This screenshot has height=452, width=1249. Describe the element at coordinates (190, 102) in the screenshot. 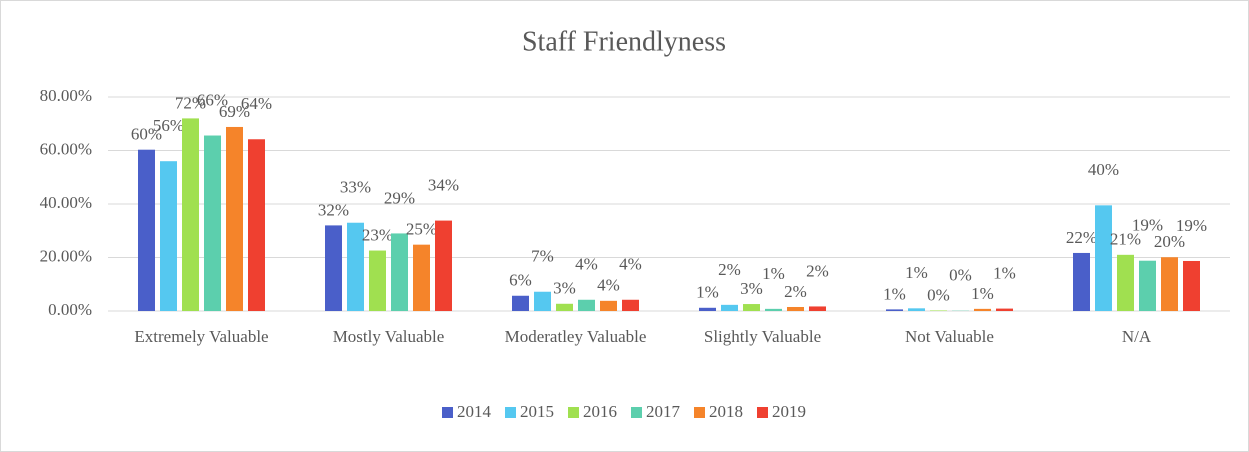

I see `data-label: 72%` at that location.